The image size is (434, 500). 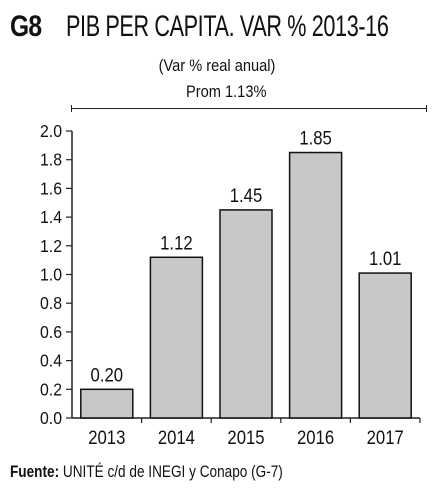 I want to click on x-tick-label-2017: 2017, so click(x=385, y=437).